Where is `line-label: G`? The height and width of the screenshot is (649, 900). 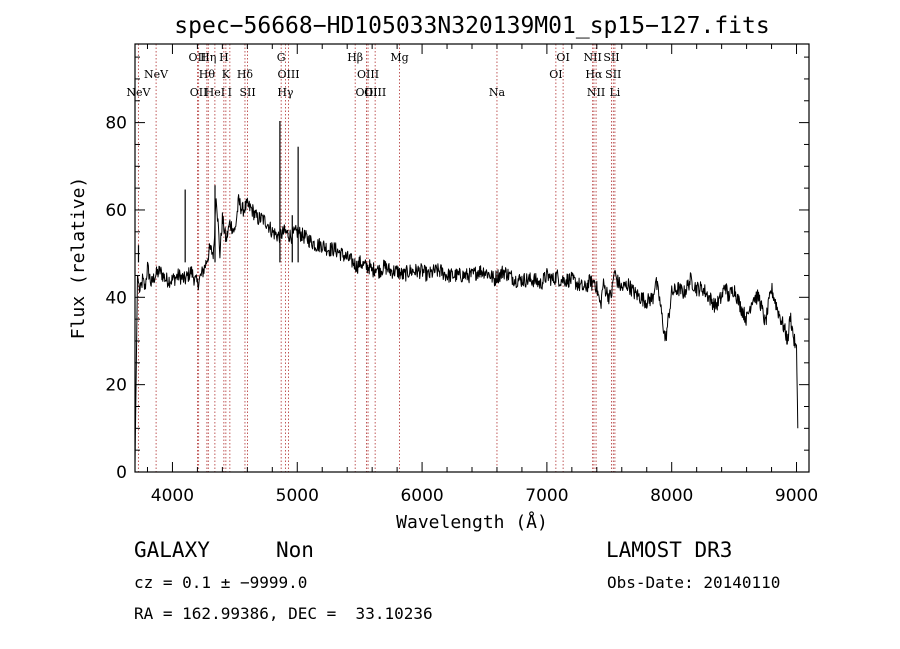 line-label: G is located at coordinates (281, 57).